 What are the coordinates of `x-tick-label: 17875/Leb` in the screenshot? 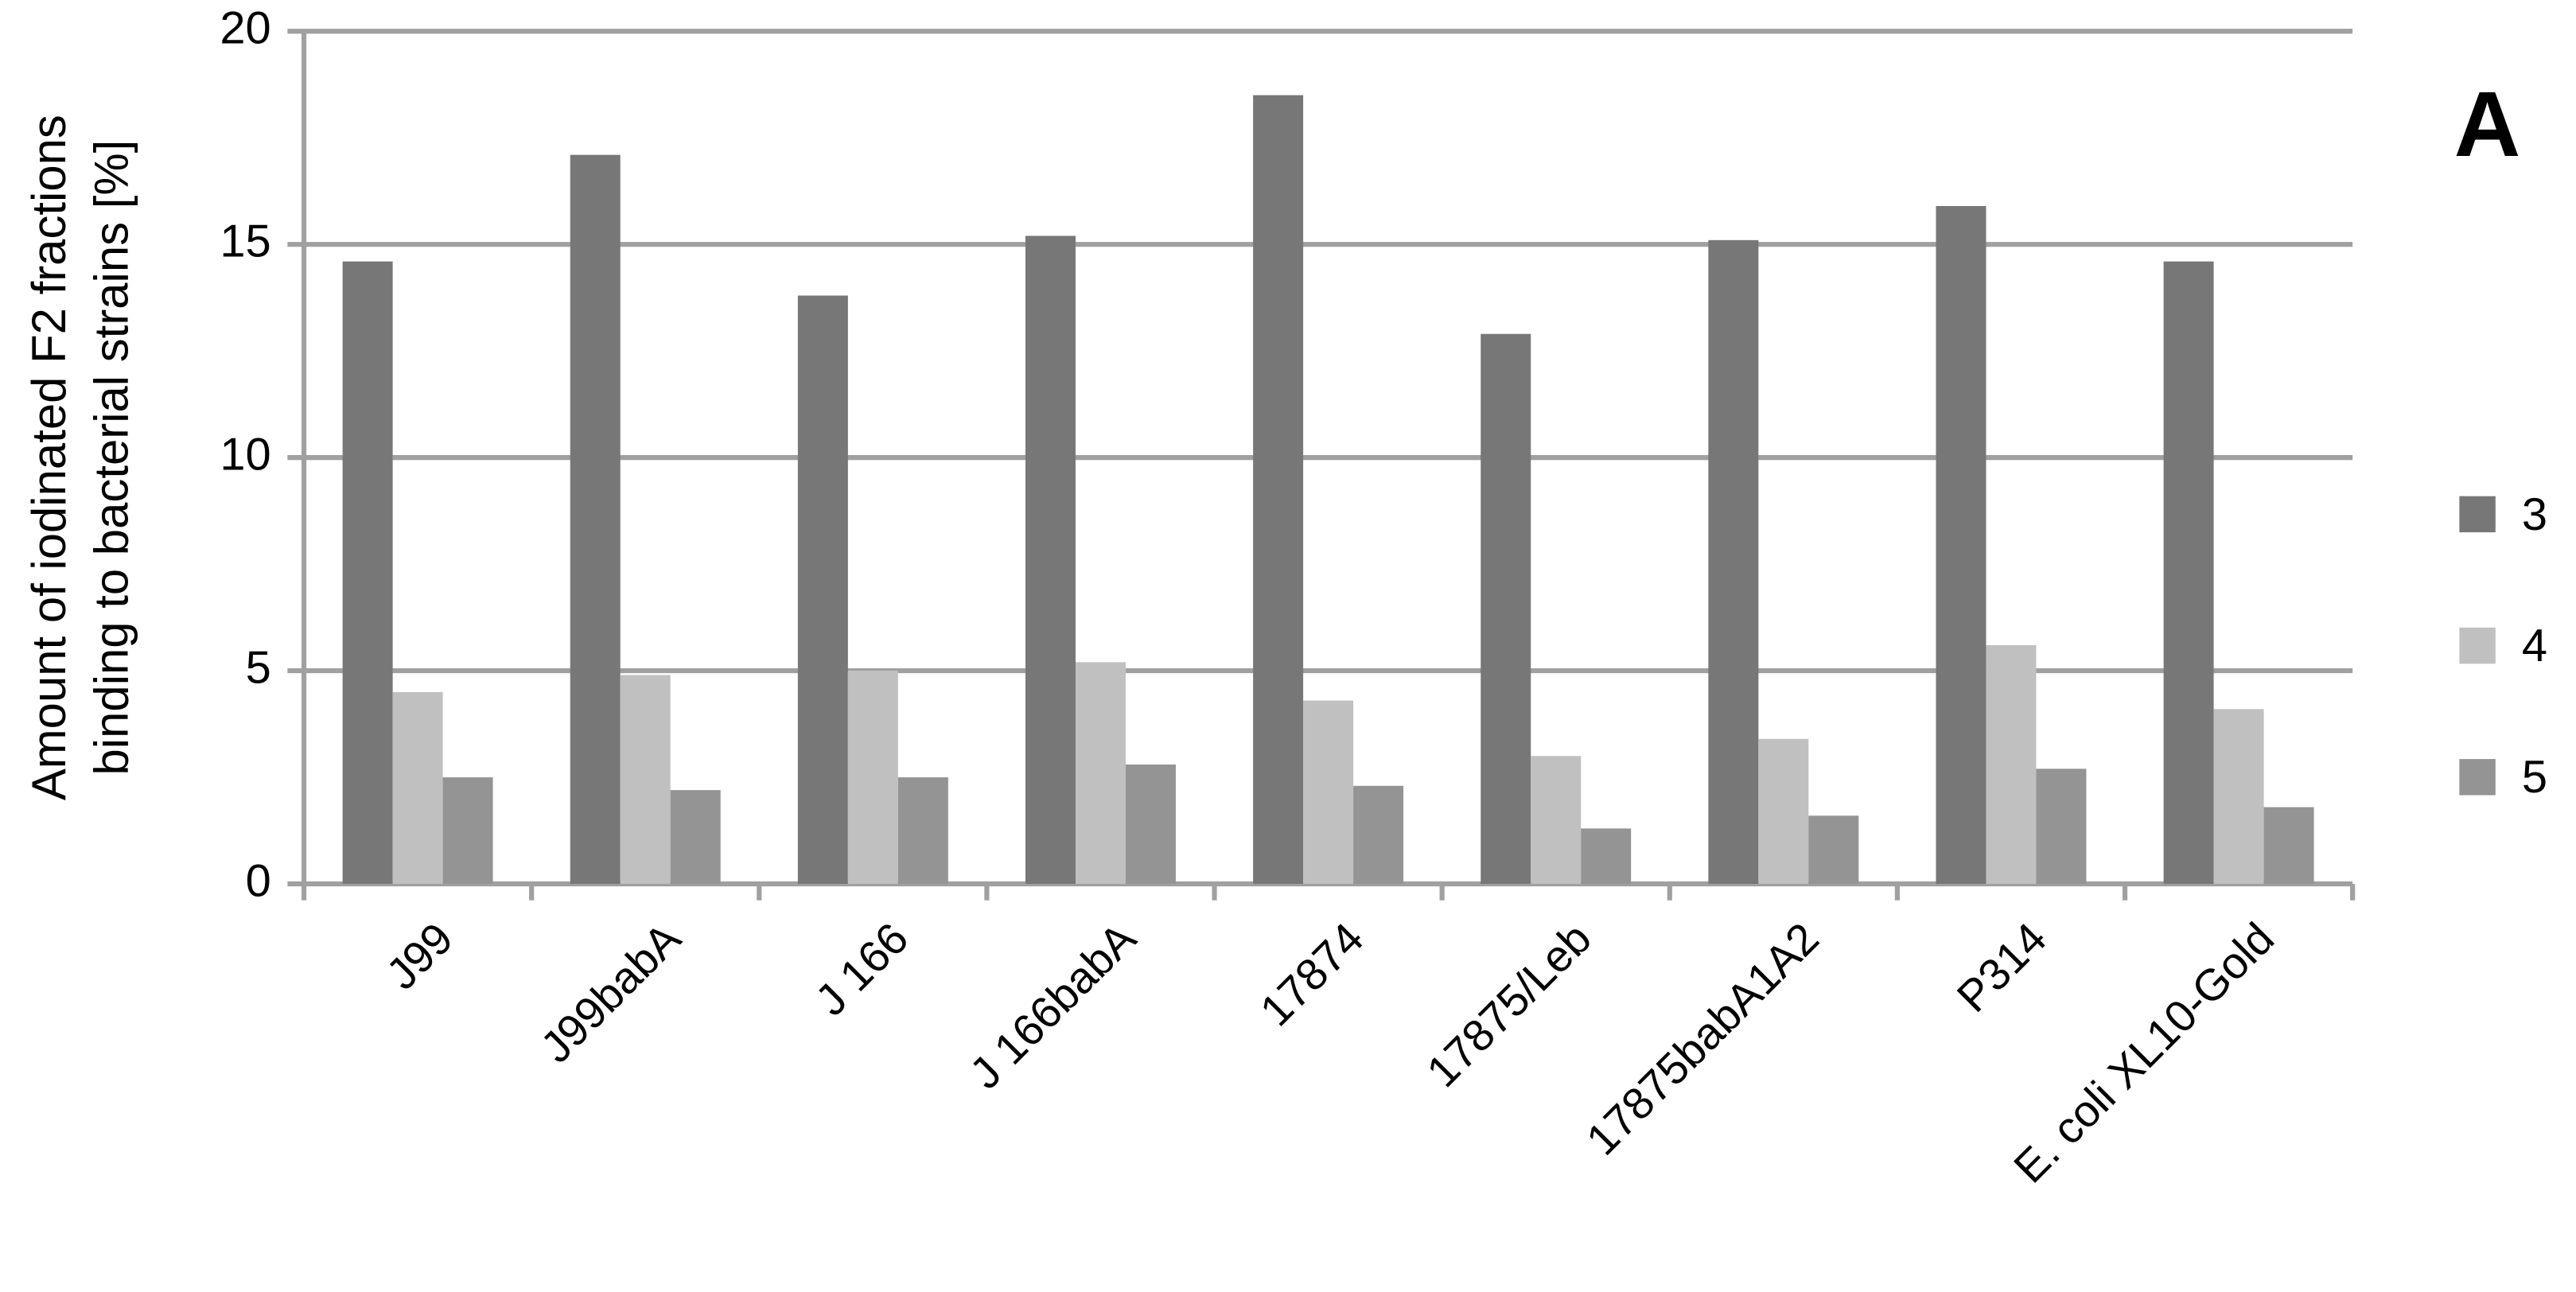 It's located at (1510, 1004).